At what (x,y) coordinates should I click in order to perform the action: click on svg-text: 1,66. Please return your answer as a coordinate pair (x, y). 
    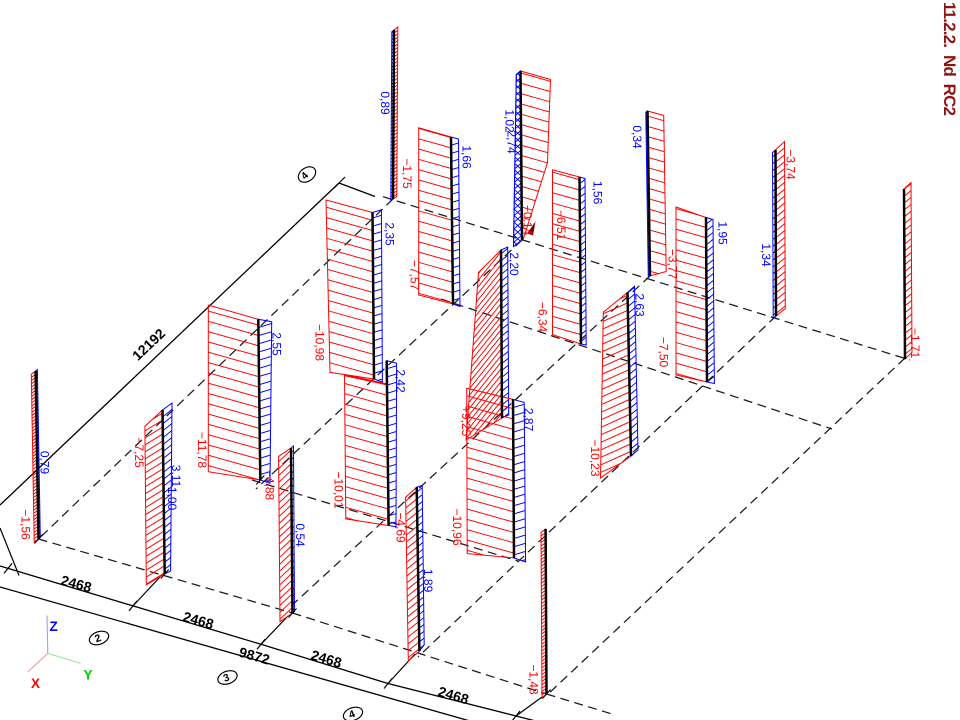
    Looking at the image, I should click on (466, 157).